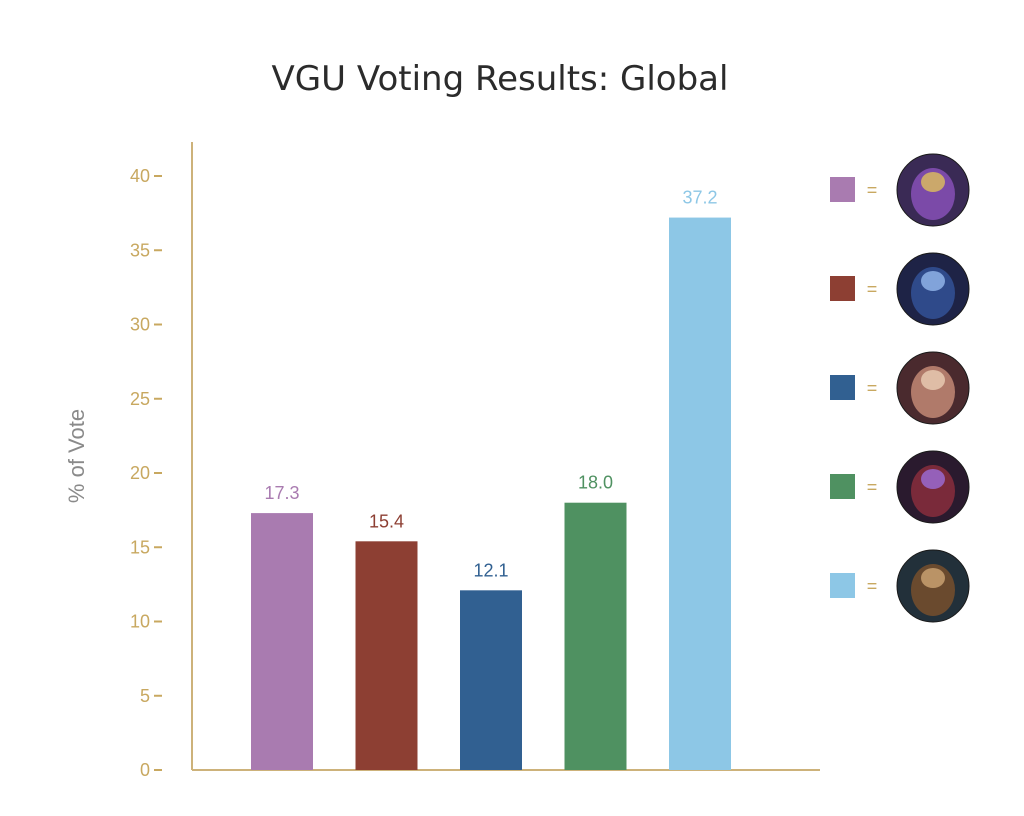 This screenshot has width=1024, height=816. What do you see at coordinates (933, 190) in the screenshot?
I see `purple-champion-portrait-icon` at bounding box center [933, 190].